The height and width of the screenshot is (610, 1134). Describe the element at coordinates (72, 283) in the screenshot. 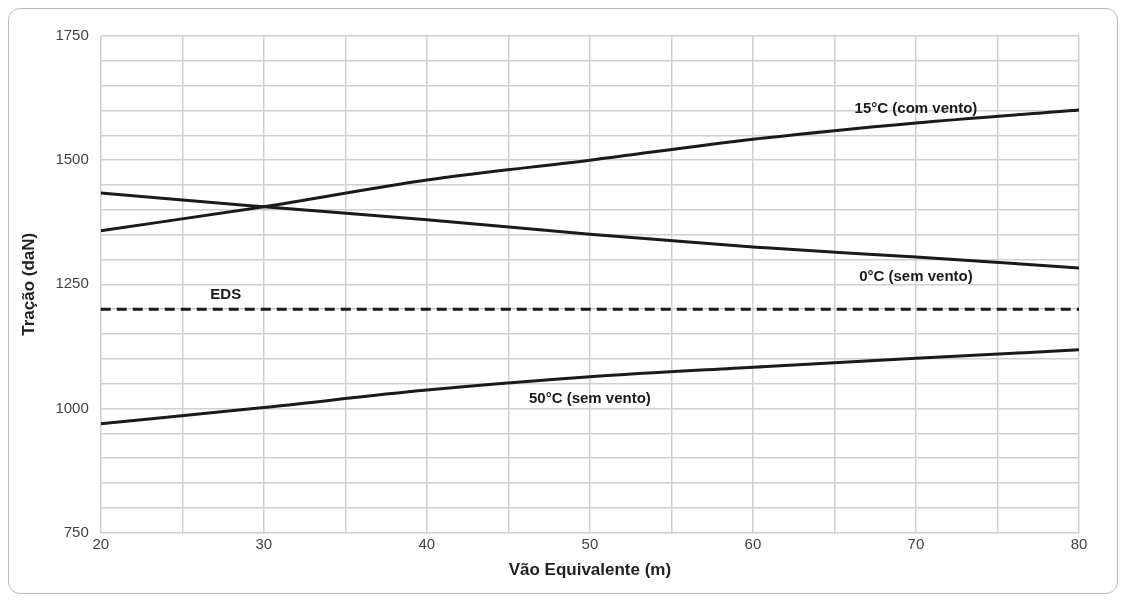

I see `y-tick-label: 1250` at that location.